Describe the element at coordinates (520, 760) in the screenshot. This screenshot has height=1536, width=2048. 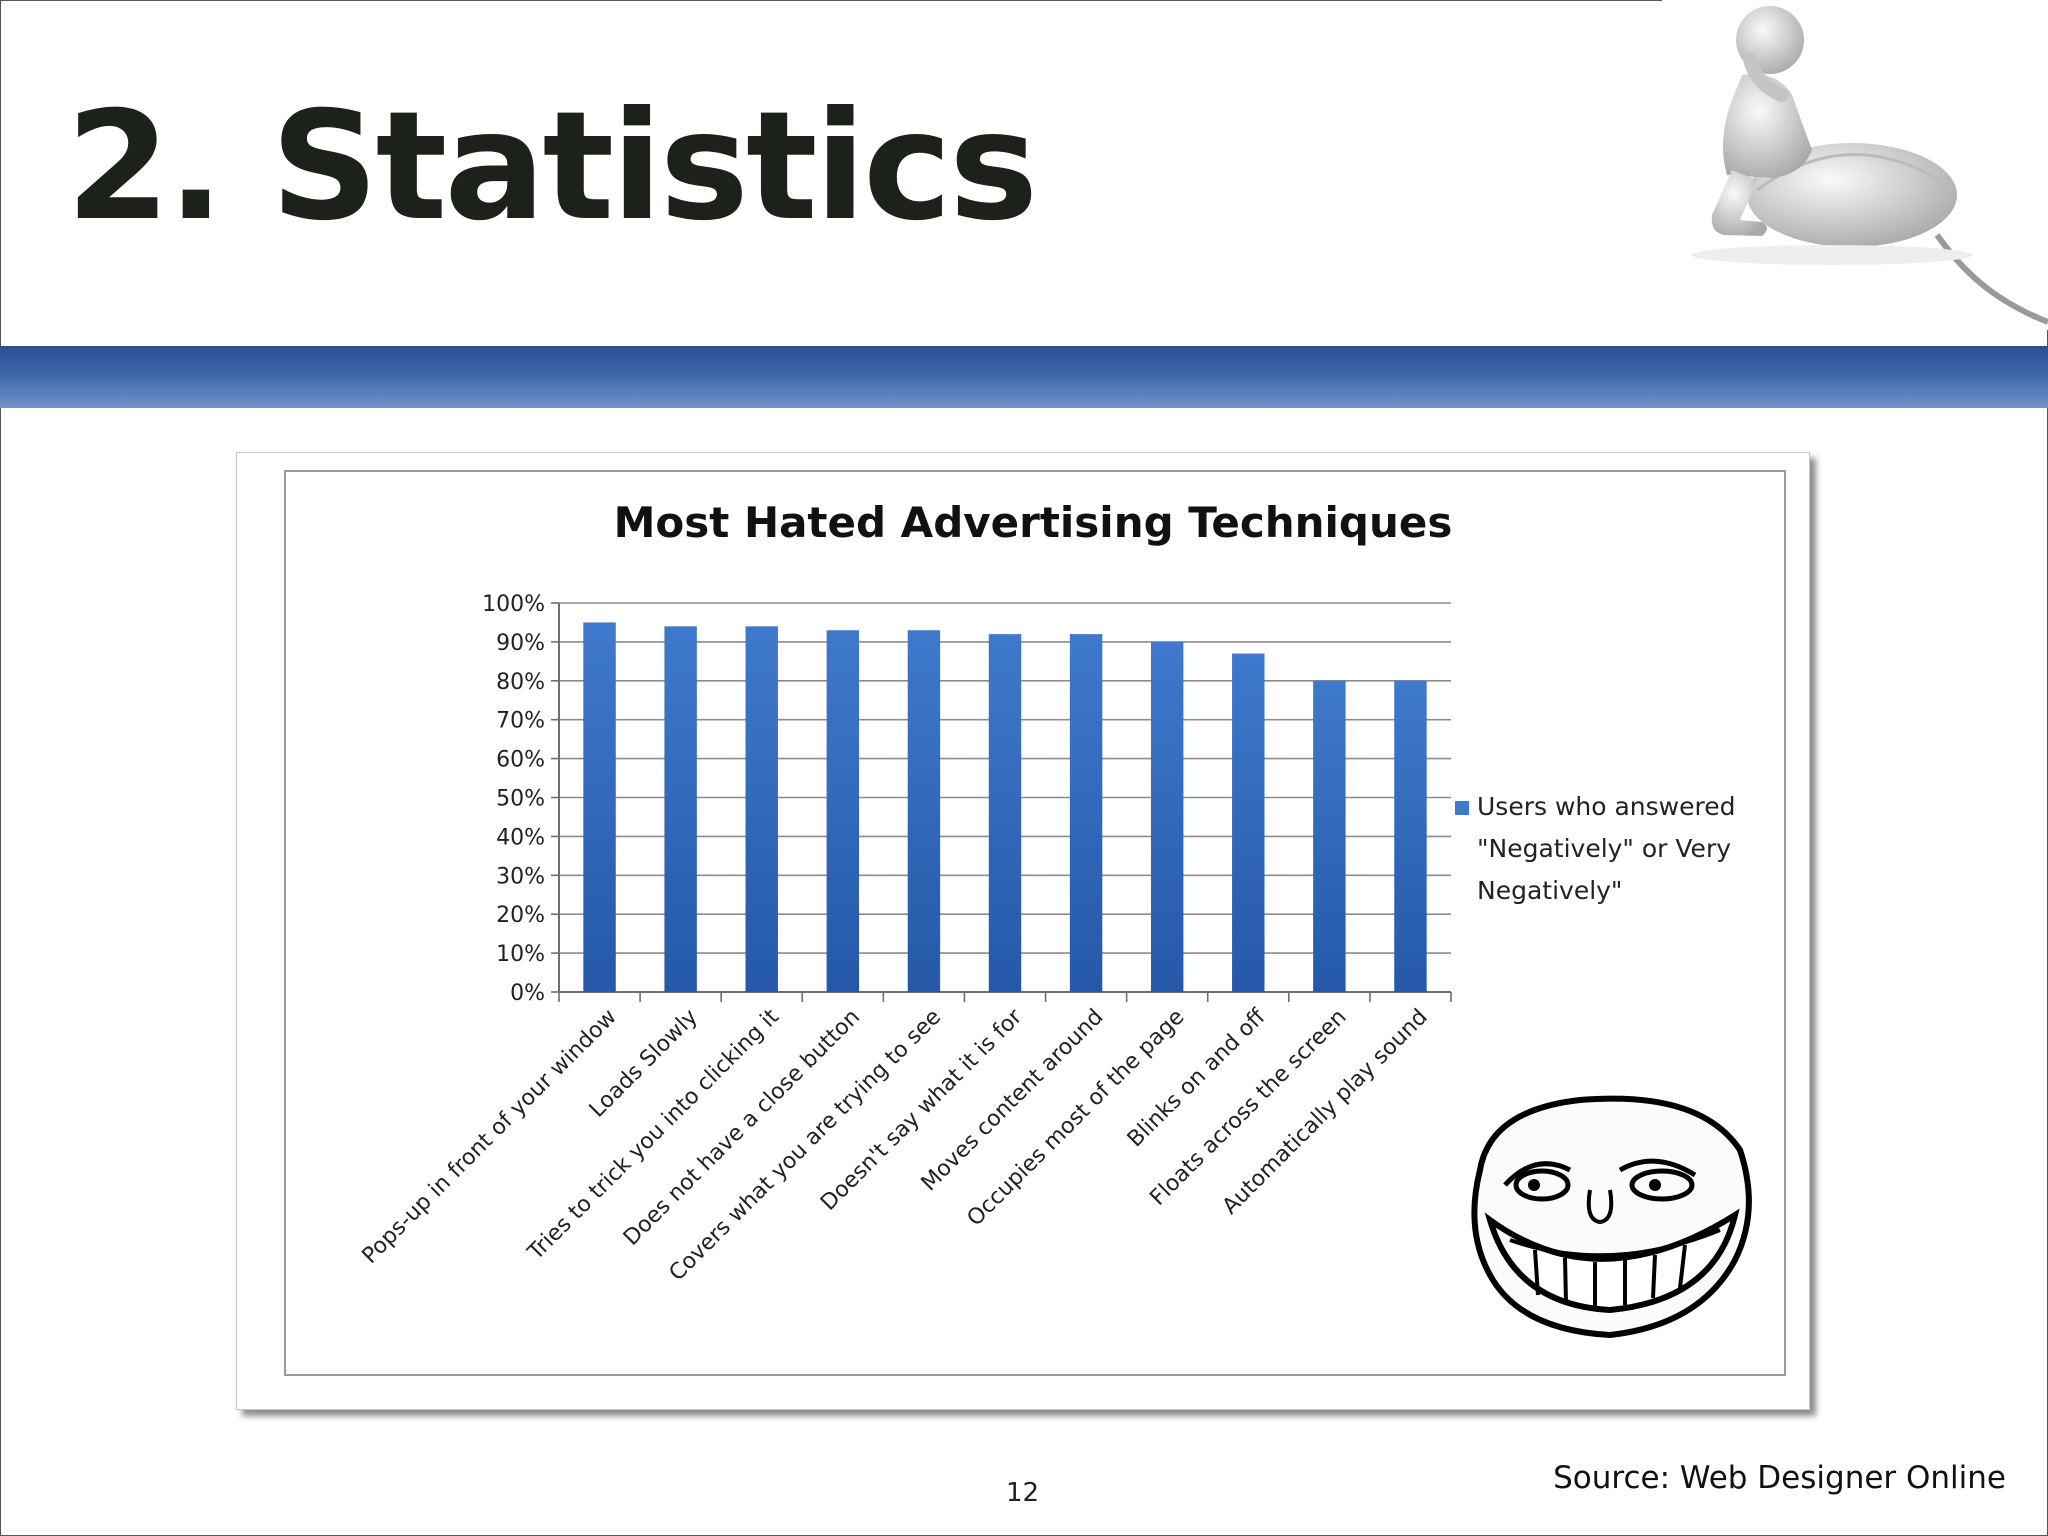
I see `y-tick-label: 60%` at that location.